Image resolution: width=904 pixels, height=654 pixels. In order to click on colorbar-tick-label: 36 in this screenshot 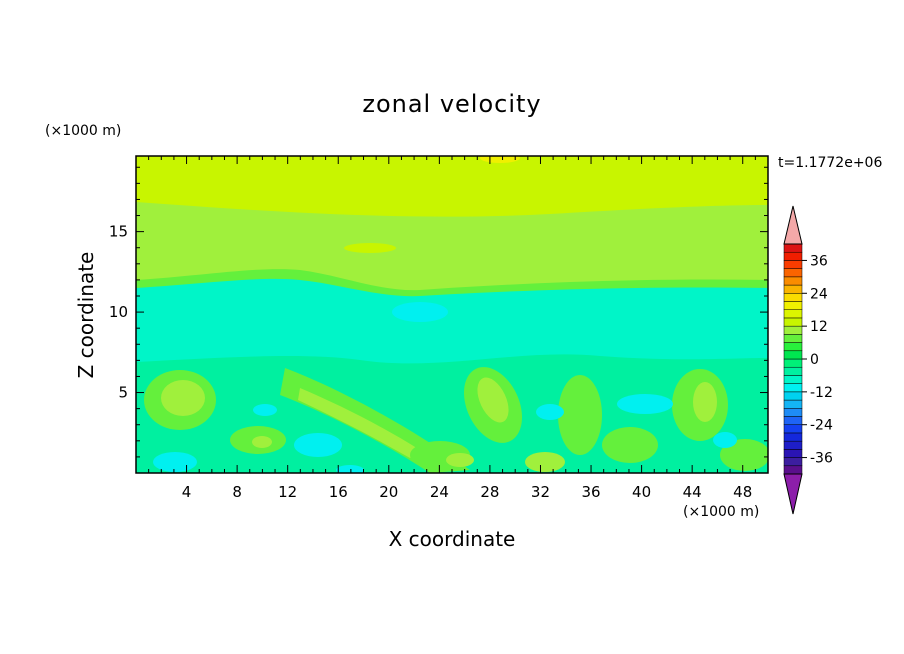, I will do `click(819, 261)`.